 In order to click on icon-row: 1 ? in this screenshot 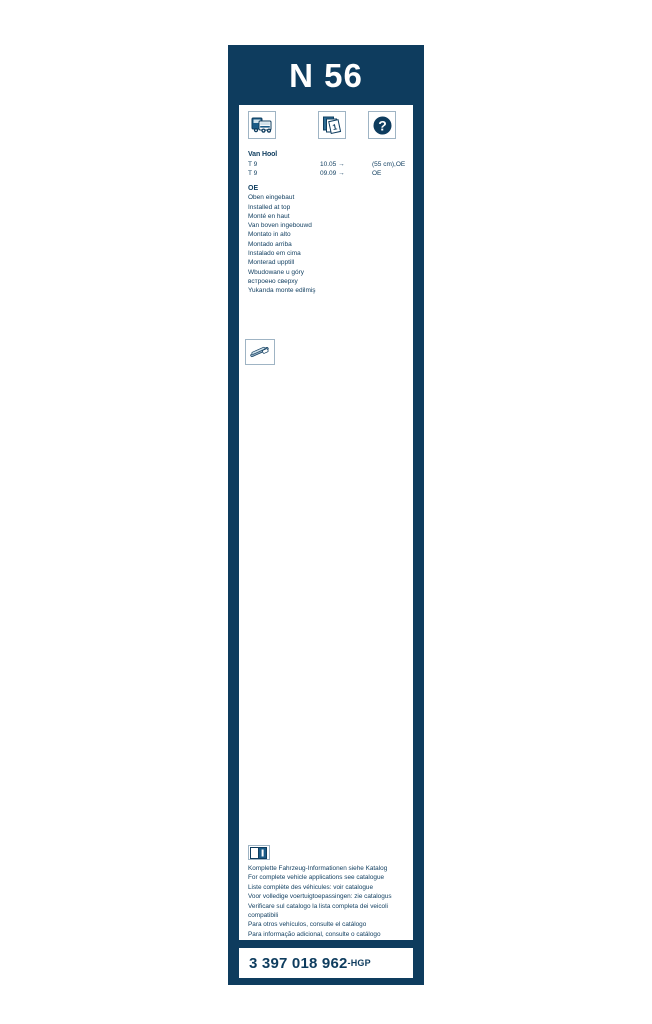, I will do `click(328, 128)`.